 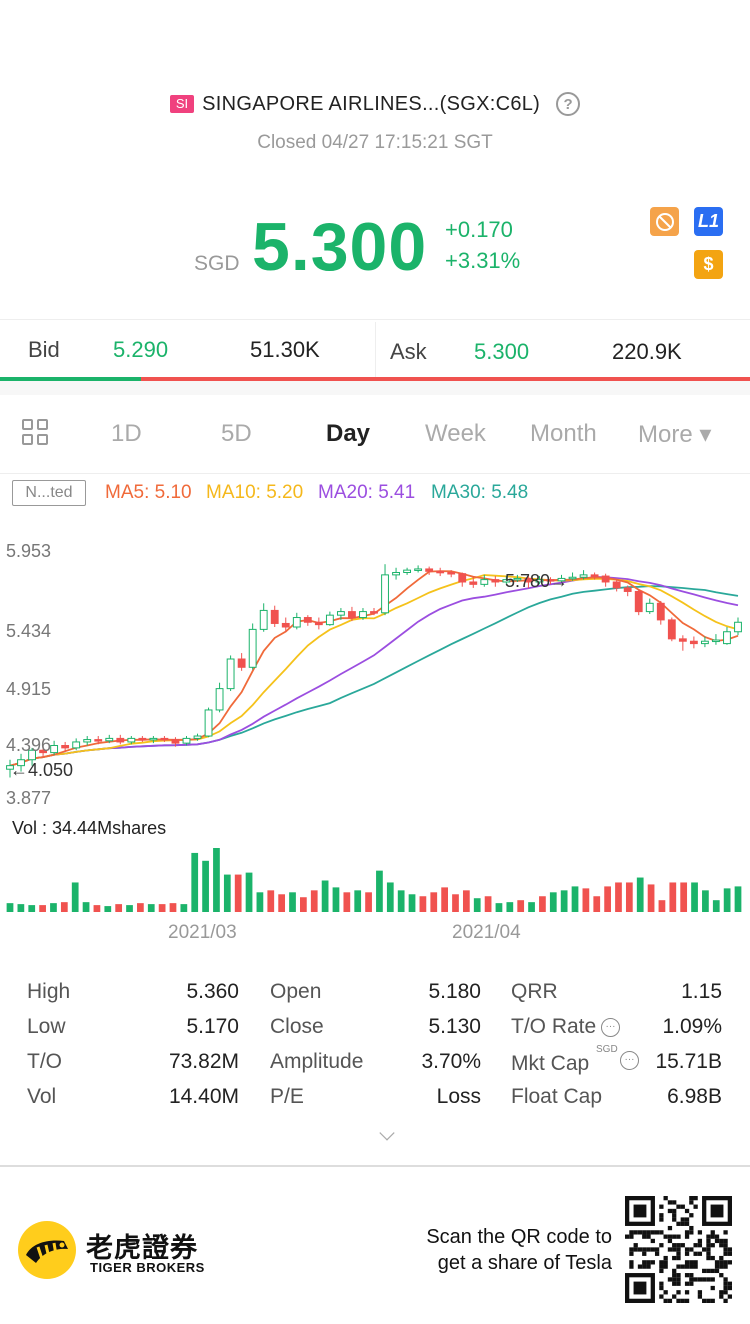 What do you see at coordinates (297, 1026) in the screenshot?
I see `stat-label: Close` at bounding box center [297, 1026].